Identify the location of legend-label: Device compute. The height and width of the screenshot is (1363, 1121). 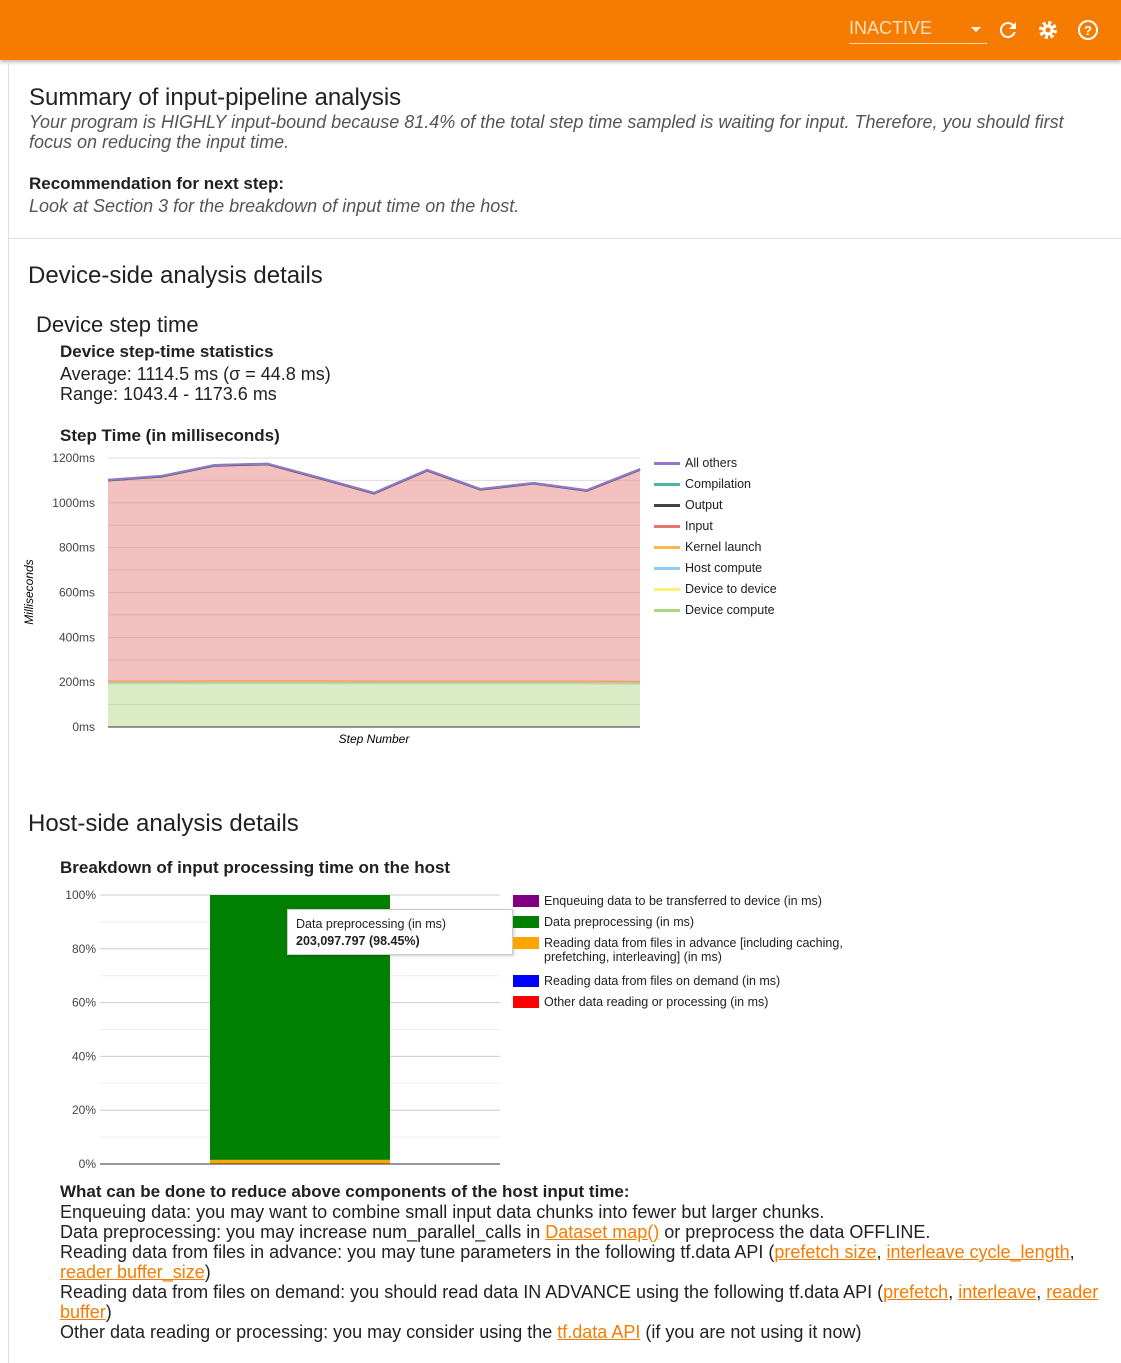
(730, 610).